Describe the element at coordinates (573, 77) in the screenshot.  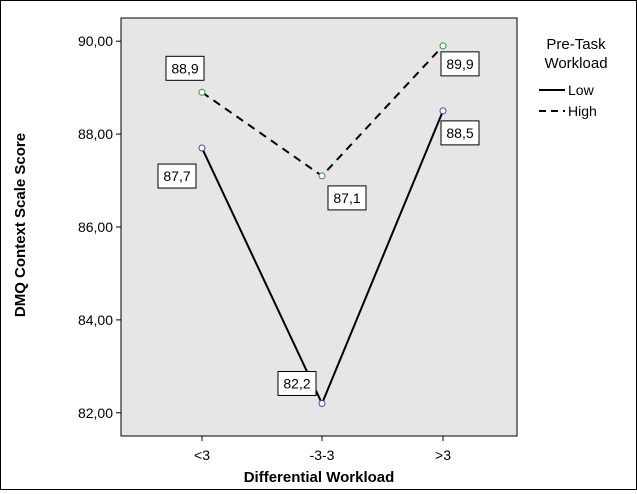
I see `legend: Pre-Task Workload Low High` at that location.